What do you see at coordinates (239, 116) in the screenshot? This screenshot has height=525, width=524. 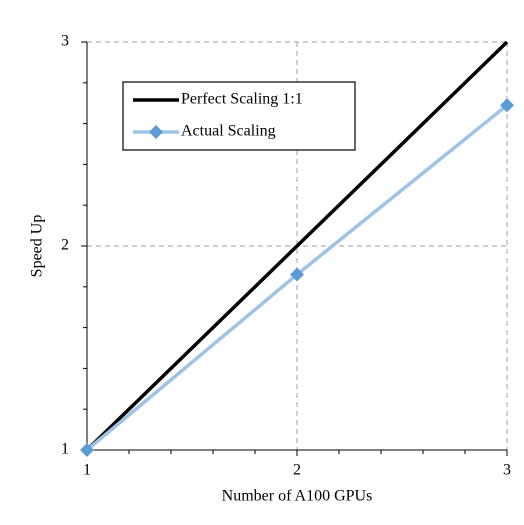 I see `legend-box` at bounding box center [239, 116].